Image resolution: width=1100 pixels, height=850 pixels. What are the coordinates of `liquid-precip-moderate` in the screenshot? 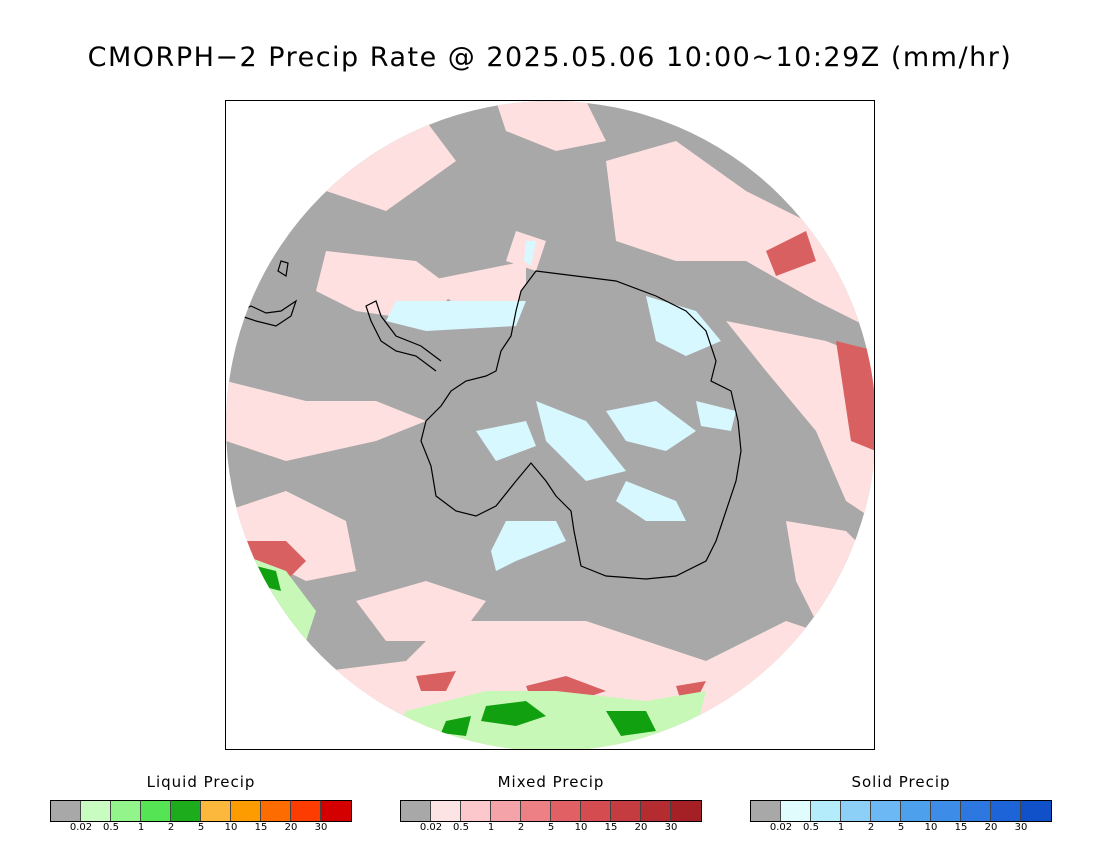 It's located at (456, 651).